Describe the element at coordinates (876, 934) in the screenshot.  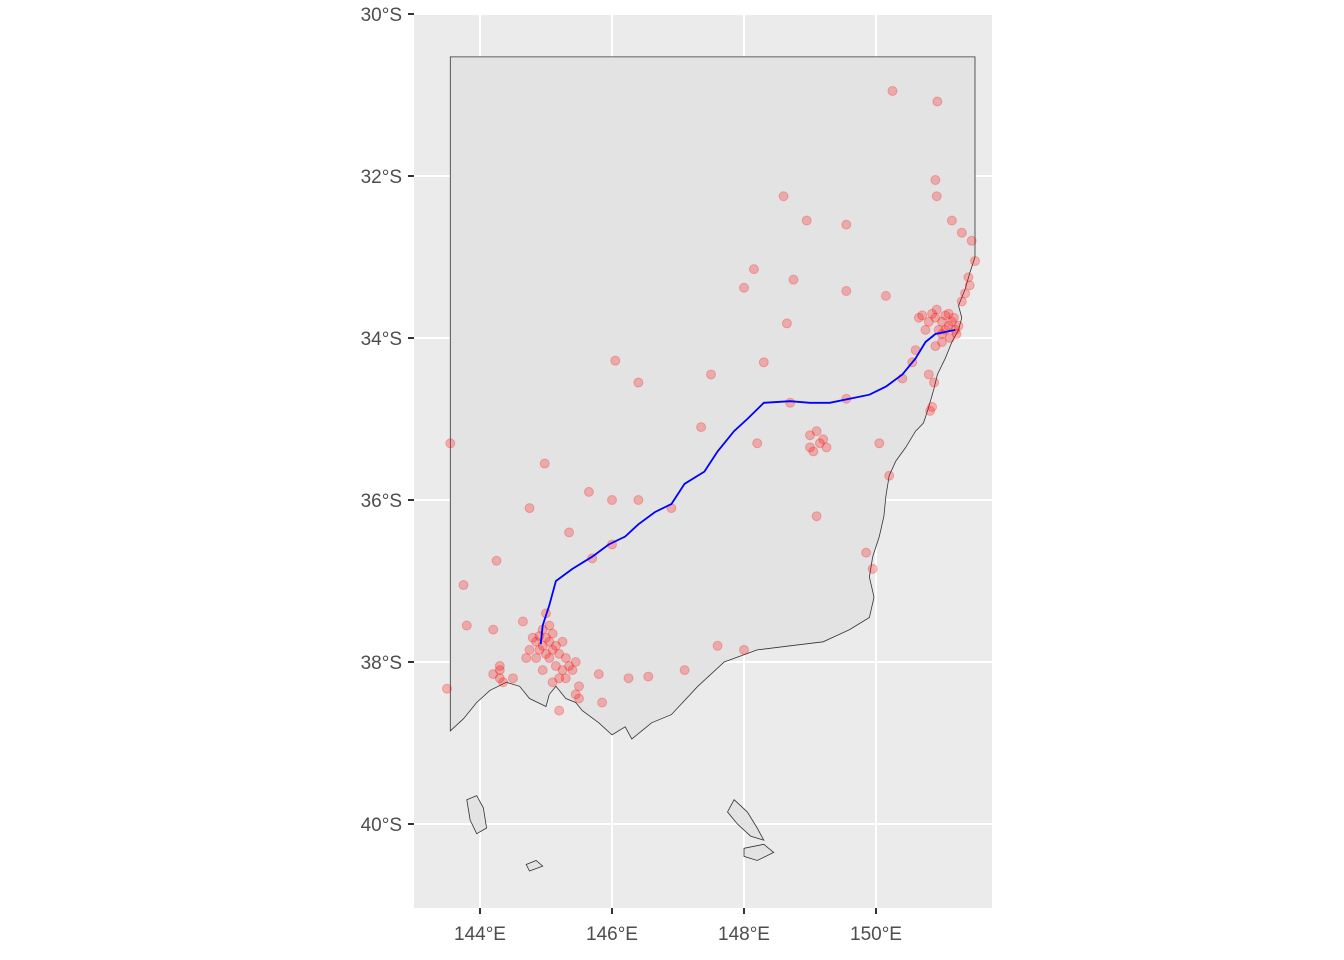
I see `x-tick-label: 150°E` at that location.